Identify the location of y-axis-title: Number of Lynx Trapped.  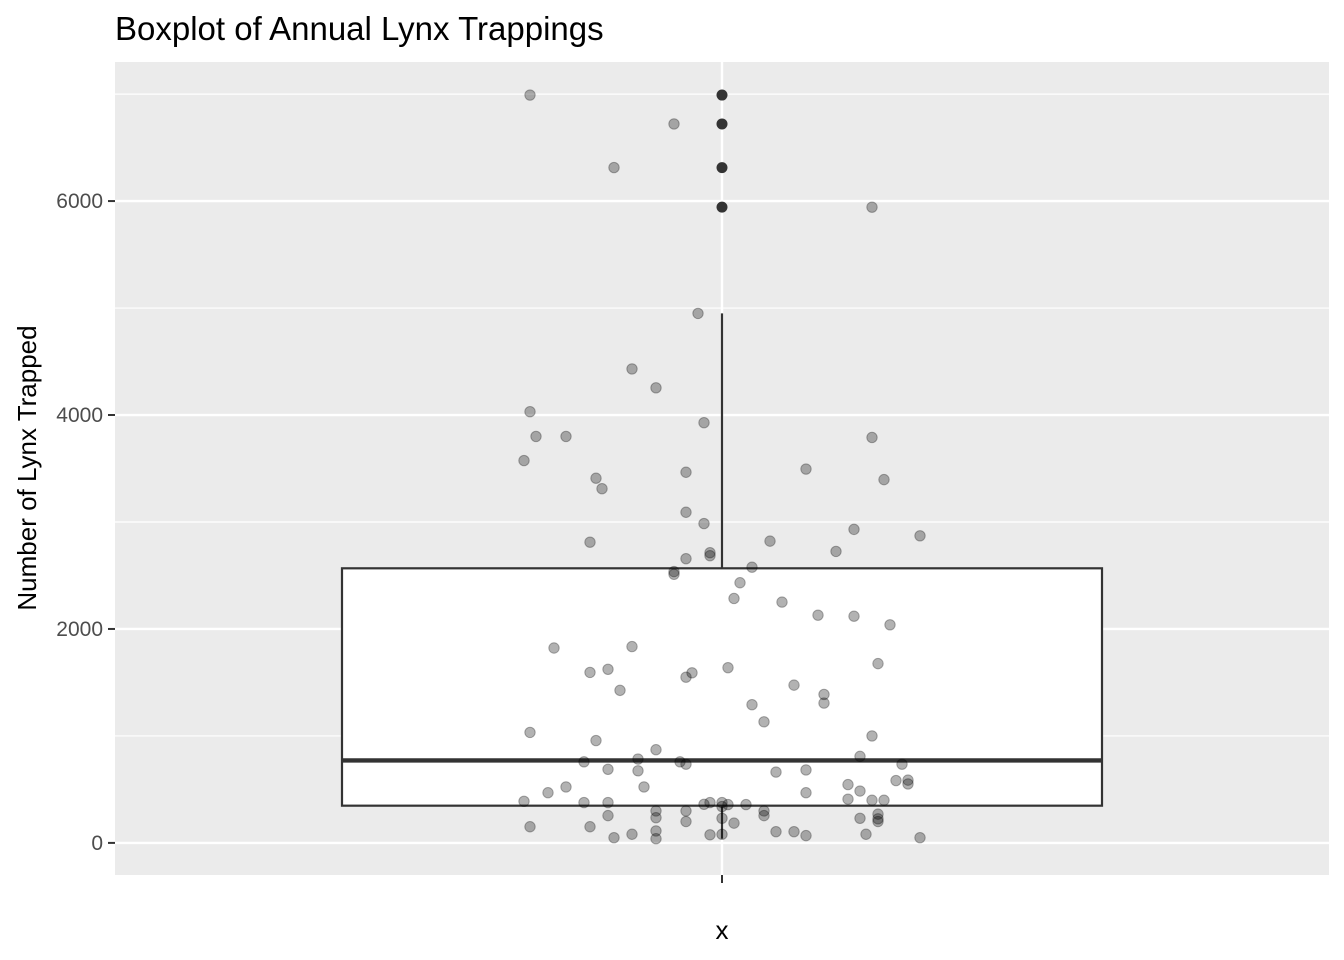
(27, 467).